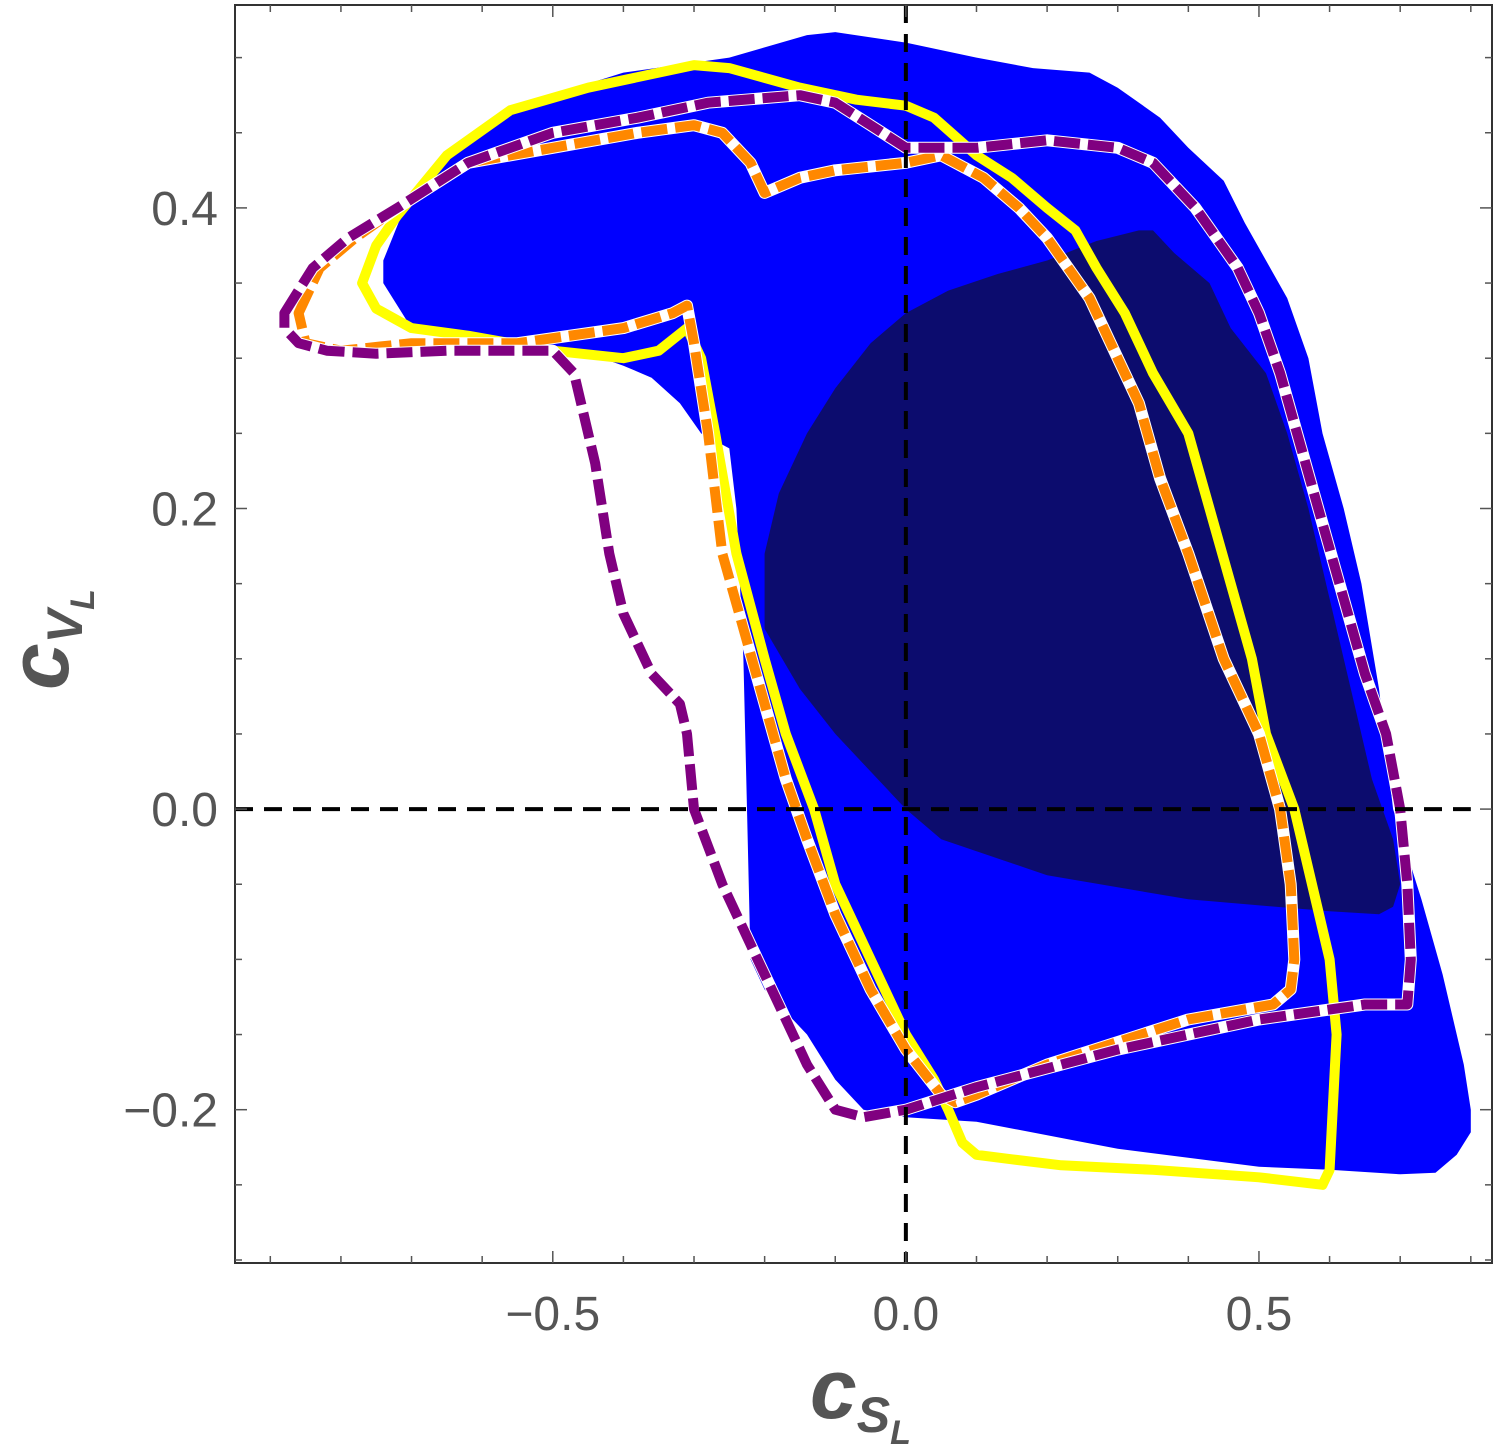 This screenshot has width=1500, height=1455. I want to click on x-tick-label: 0.0, so click(906, 1314).